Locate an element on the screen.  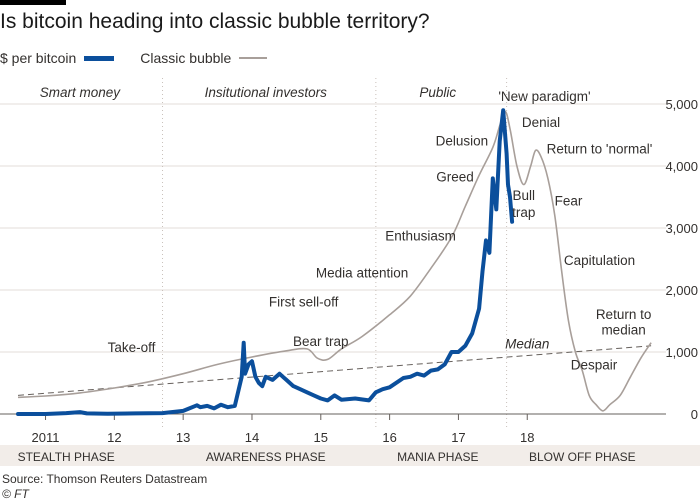
y-tick-label-1: 1,000 is located at coordinates (681, 352).